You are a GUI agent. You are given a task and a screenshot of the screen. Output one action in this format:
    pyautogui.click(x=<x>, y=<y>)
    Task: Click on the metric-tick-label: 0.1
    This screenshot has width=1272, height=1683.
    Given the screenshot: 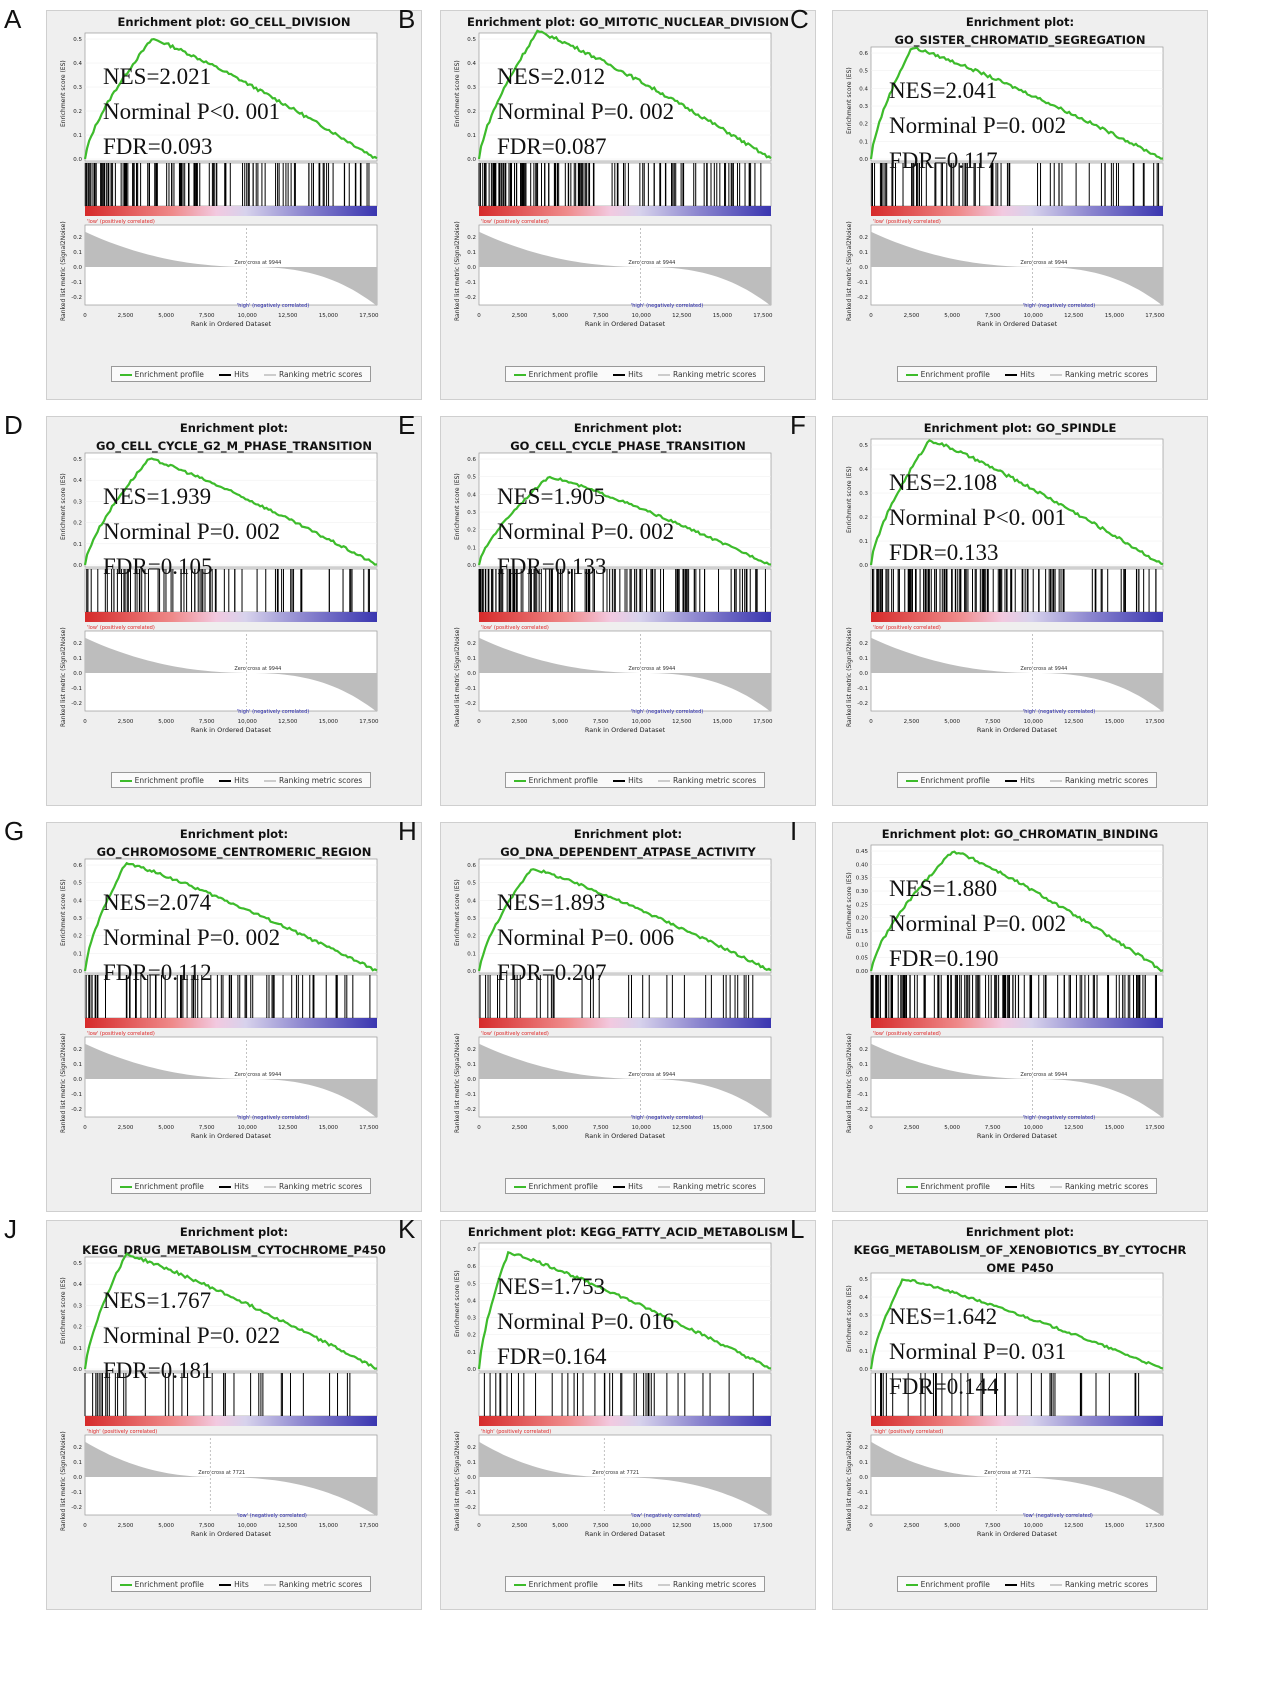 What is the action you would take?
    pyautogui.click(x=863, y=659)
    